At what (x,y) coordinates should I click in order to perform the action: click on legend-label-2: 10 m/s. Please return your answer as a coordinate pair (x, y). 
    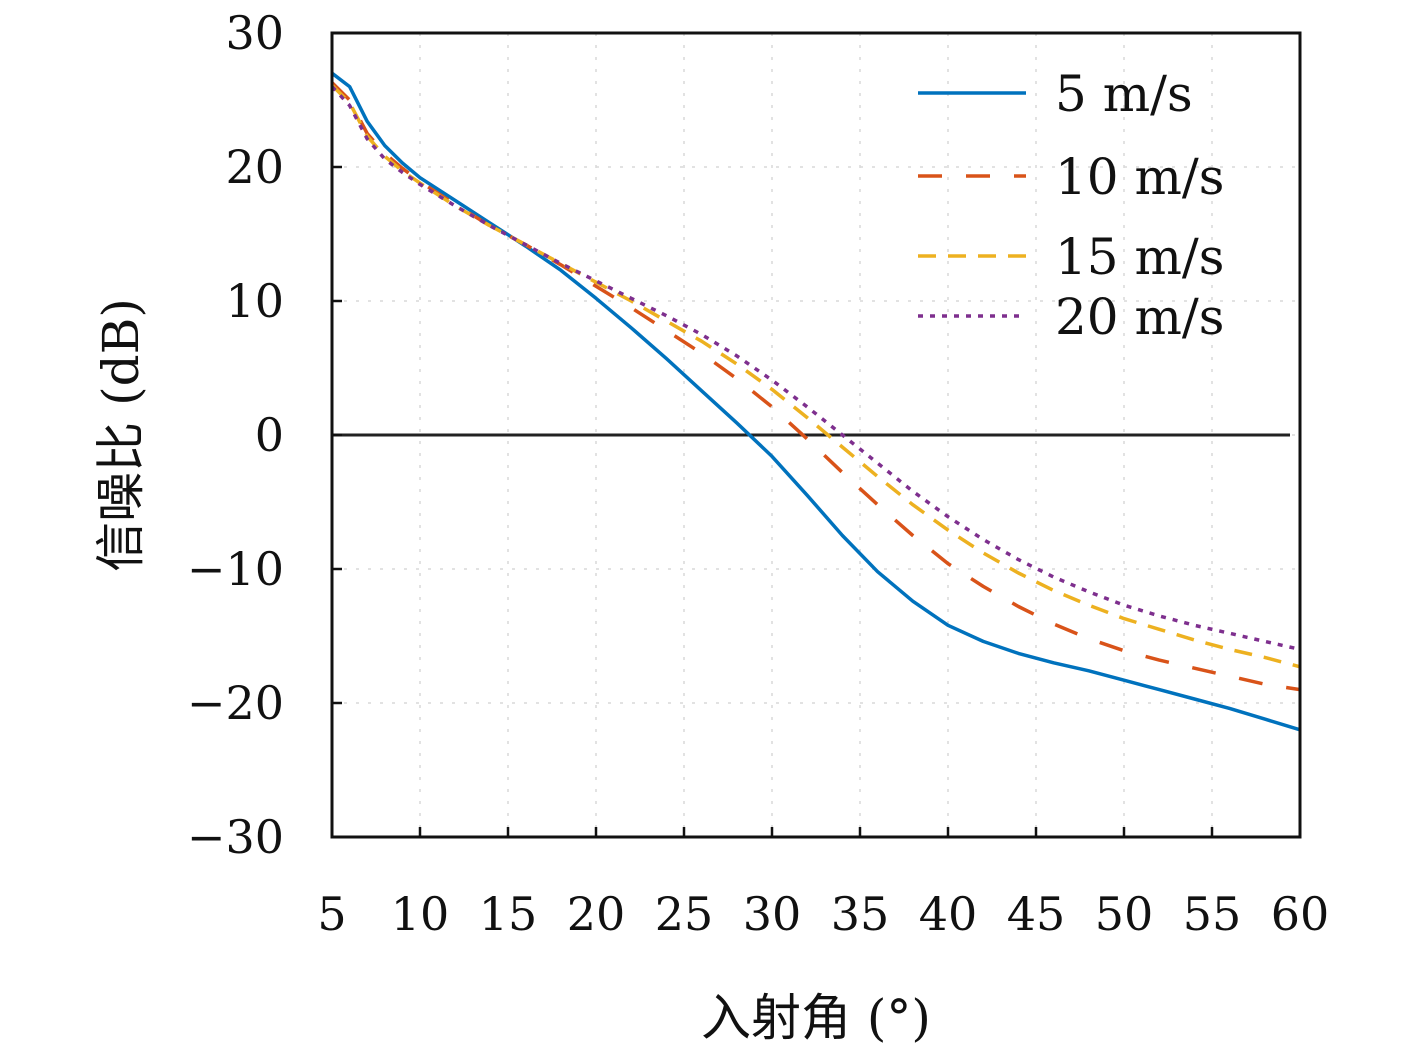
    Looking at the image, I should click on (1139, 177).